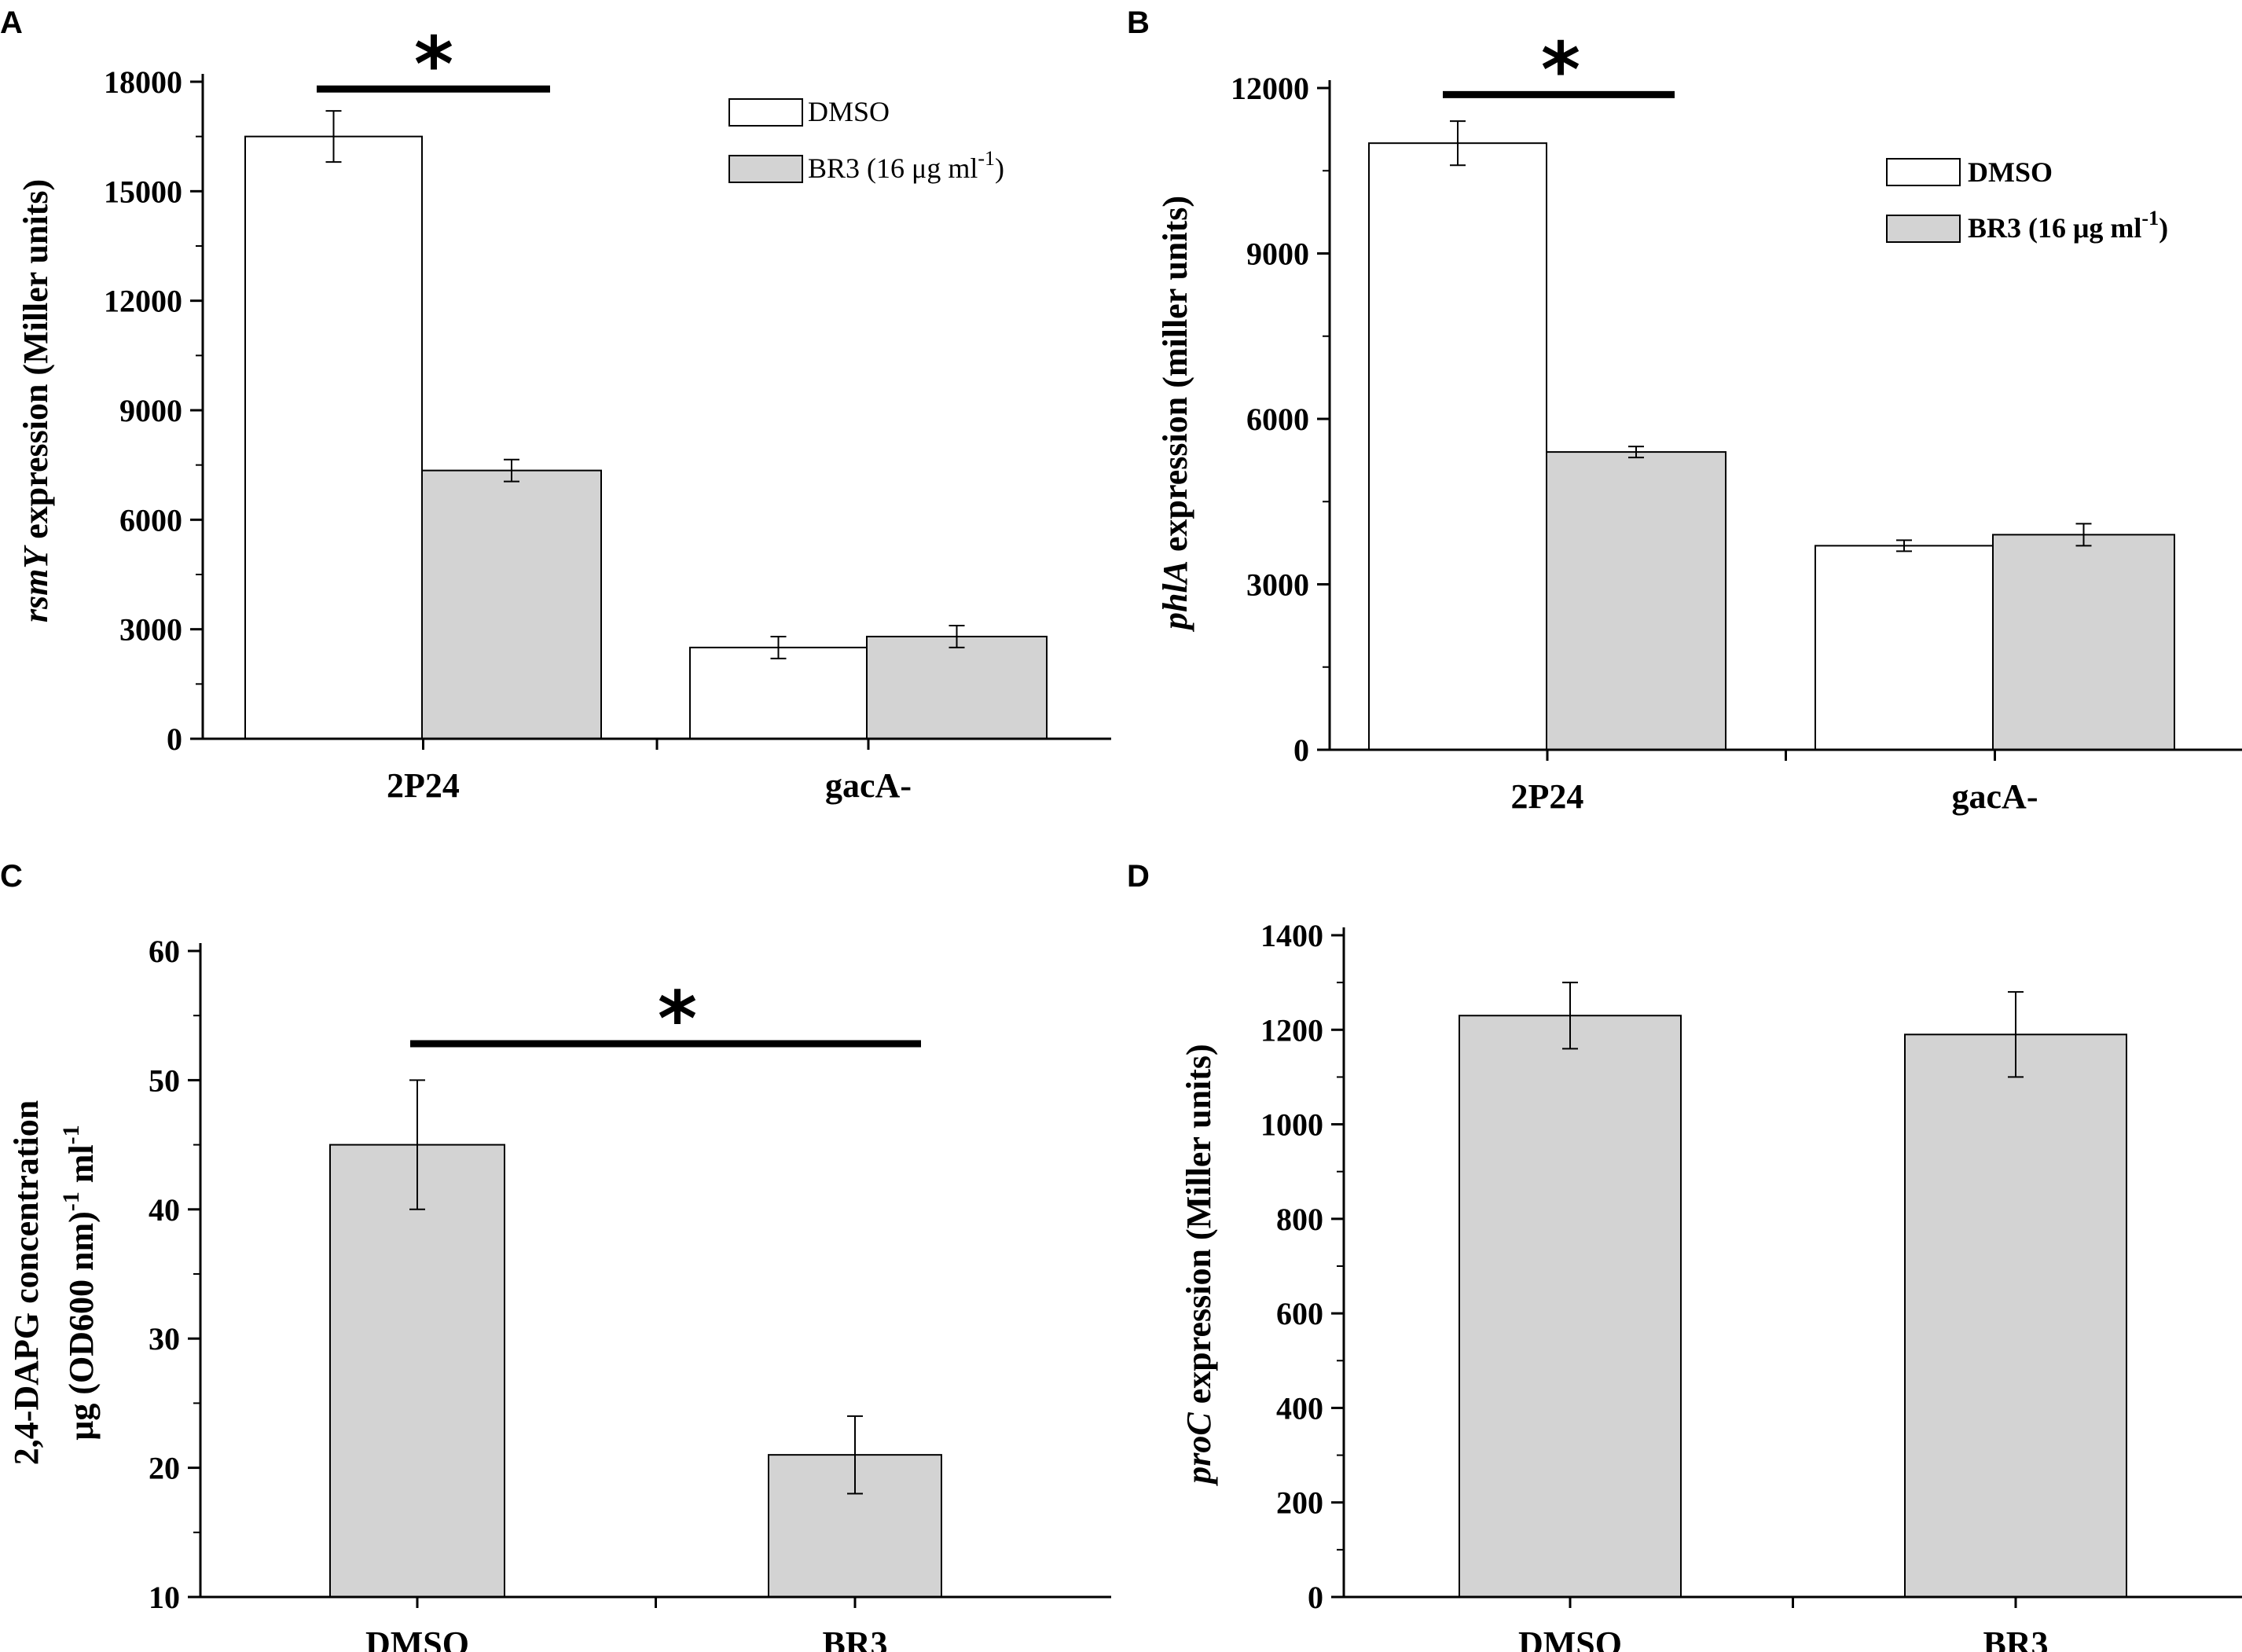  I want to click on panel-d-ytick-label: 1400, so click(1292, 935).